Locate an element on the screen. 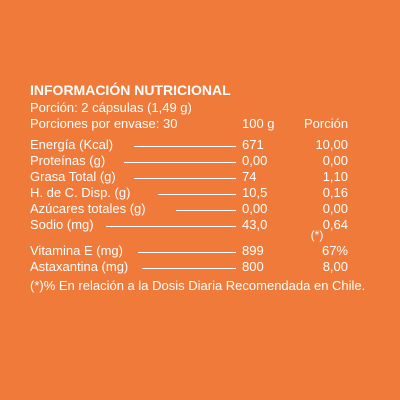 This screenshot has width=400, height=400. nutrient-name: Energía (Kcal) is located at coordinates (72, 144).